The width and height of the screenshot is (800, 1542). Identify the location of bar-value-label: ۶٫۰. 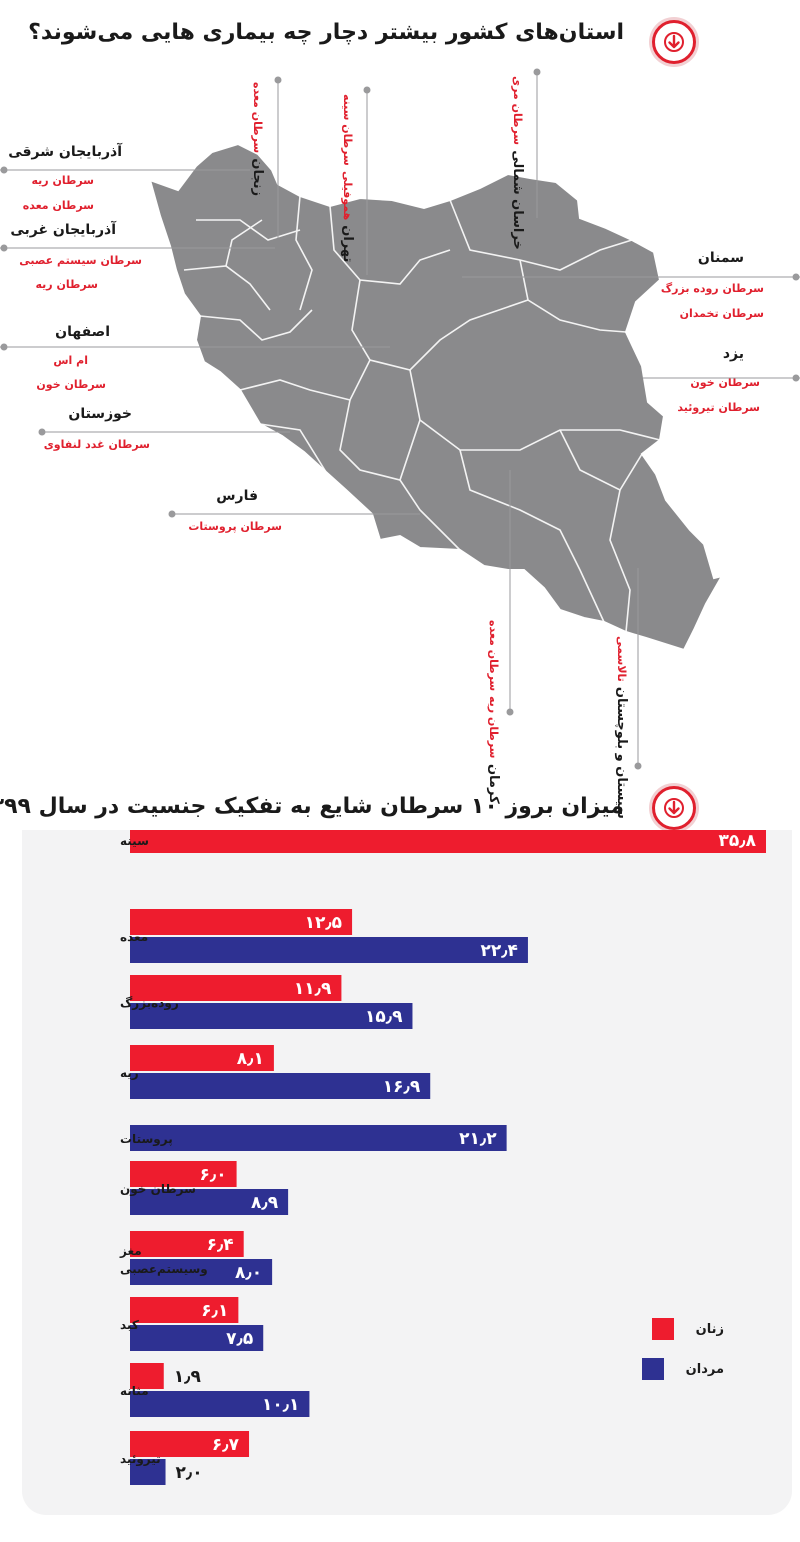
(212, 1175).